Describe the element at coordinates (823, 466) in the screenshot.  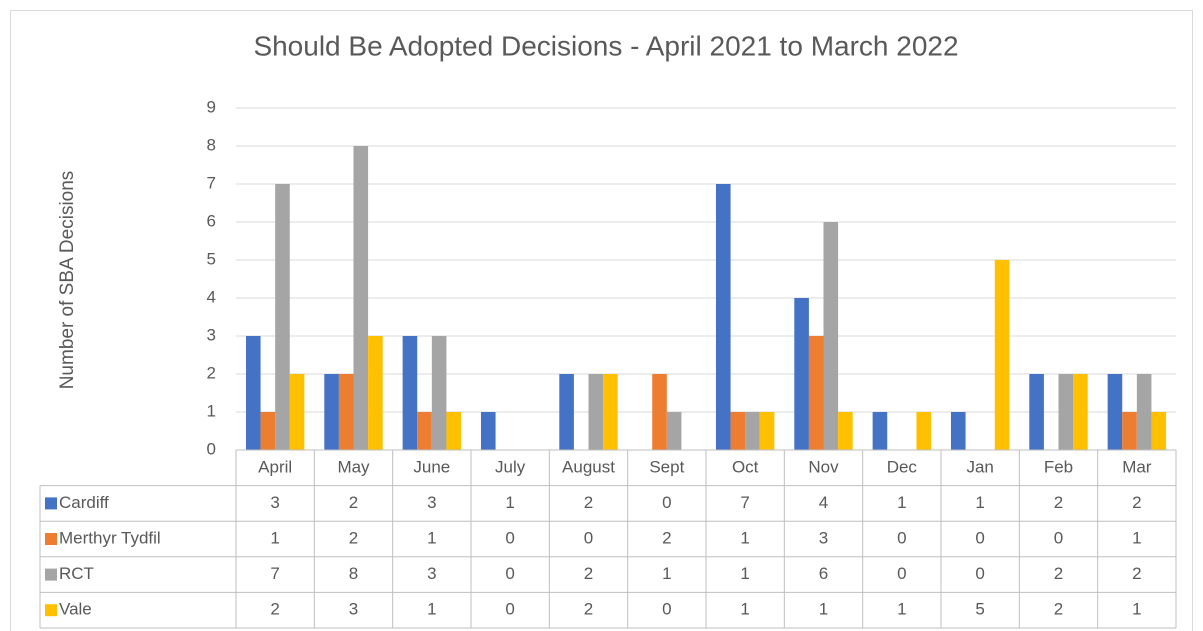
I see `x-tick-label: Nov` at that location.